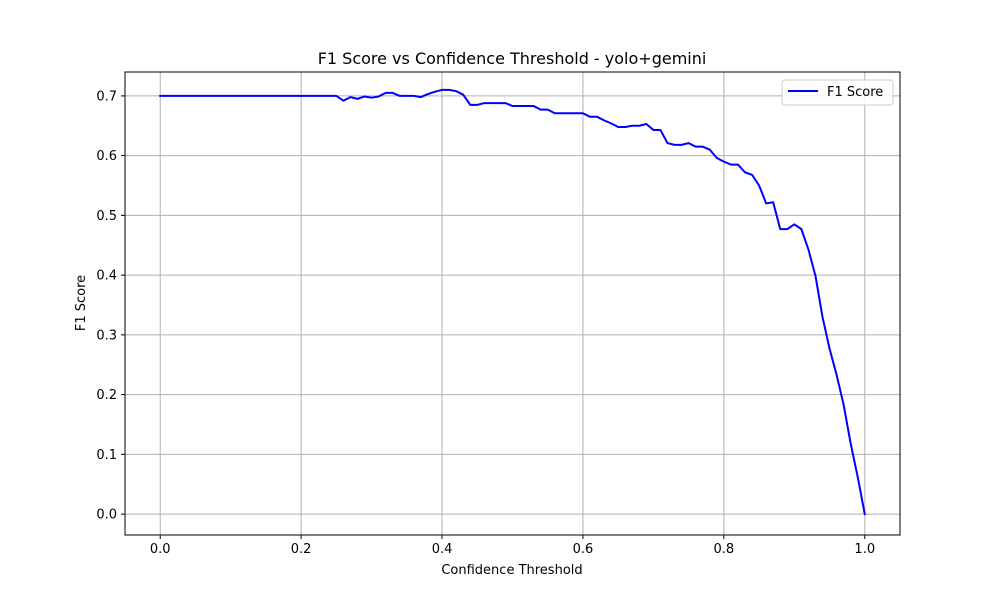 The image size is (1000, 600). Describe the element at coordinates (106, 515) in the screenshot. I see `y-tick-label: 0.0` at that location.